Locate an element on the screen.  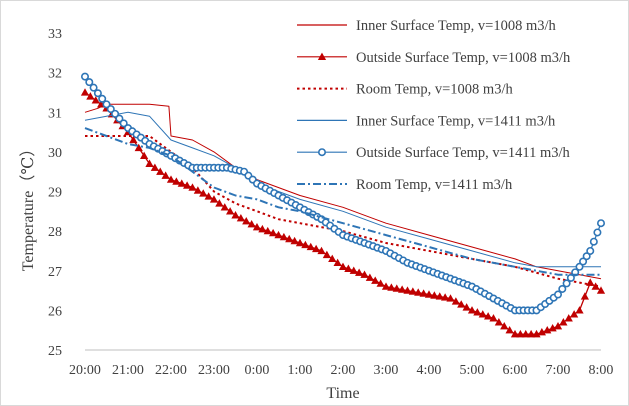
legend-item: Inner Surface Temp, v=1008 m3/h is located at coordinates (427, 26).